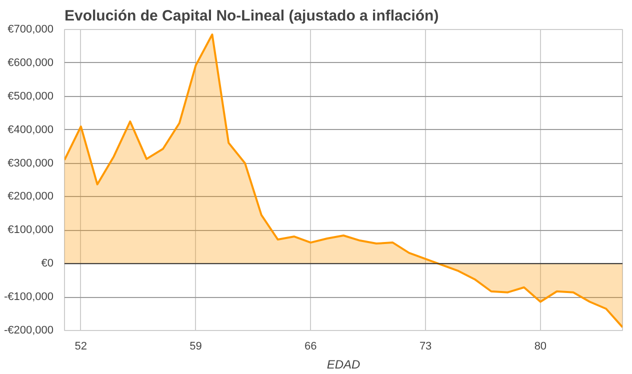  What do you see at coordinates (540, 346) in the screenshot?
I see `x-tick-label: 80` at bounding box center [540, 346].